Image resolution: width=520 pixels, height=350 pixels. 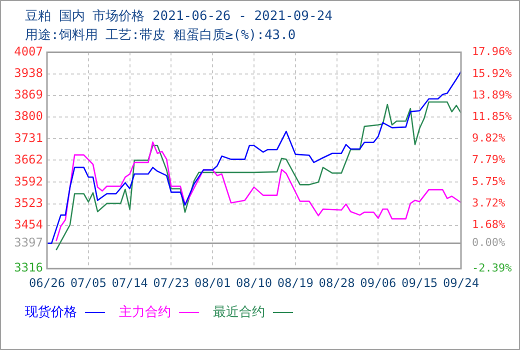 What do you see at coordinates (489, 159) in the screenshot?
I see `y2-tick-label: 7.79%` at bounding box center [489, 159].